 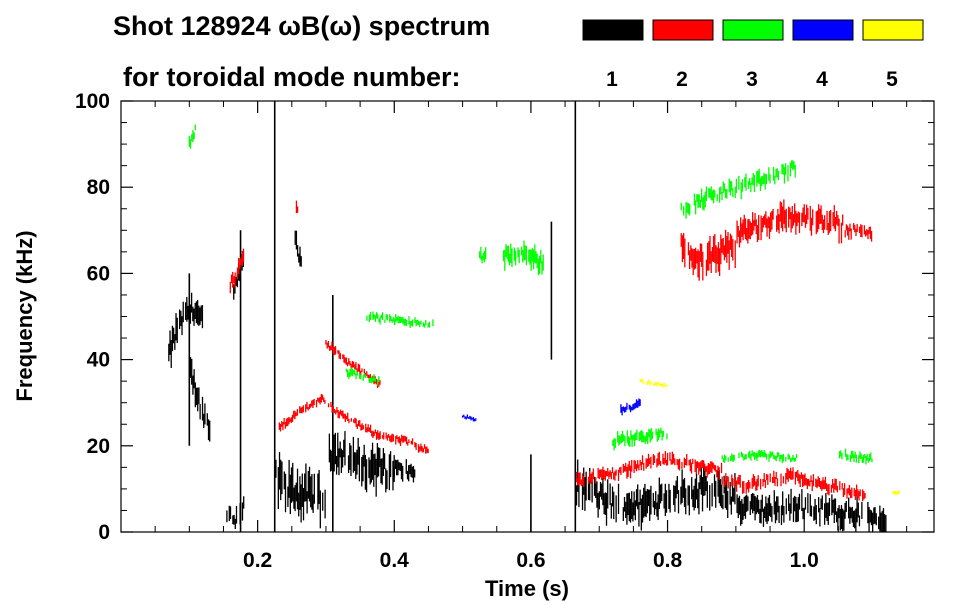 What do you see at coordinates (530, 560) in the screenshot?
I see `x-tick-label: 0.6` at bounding box center [530, 560].